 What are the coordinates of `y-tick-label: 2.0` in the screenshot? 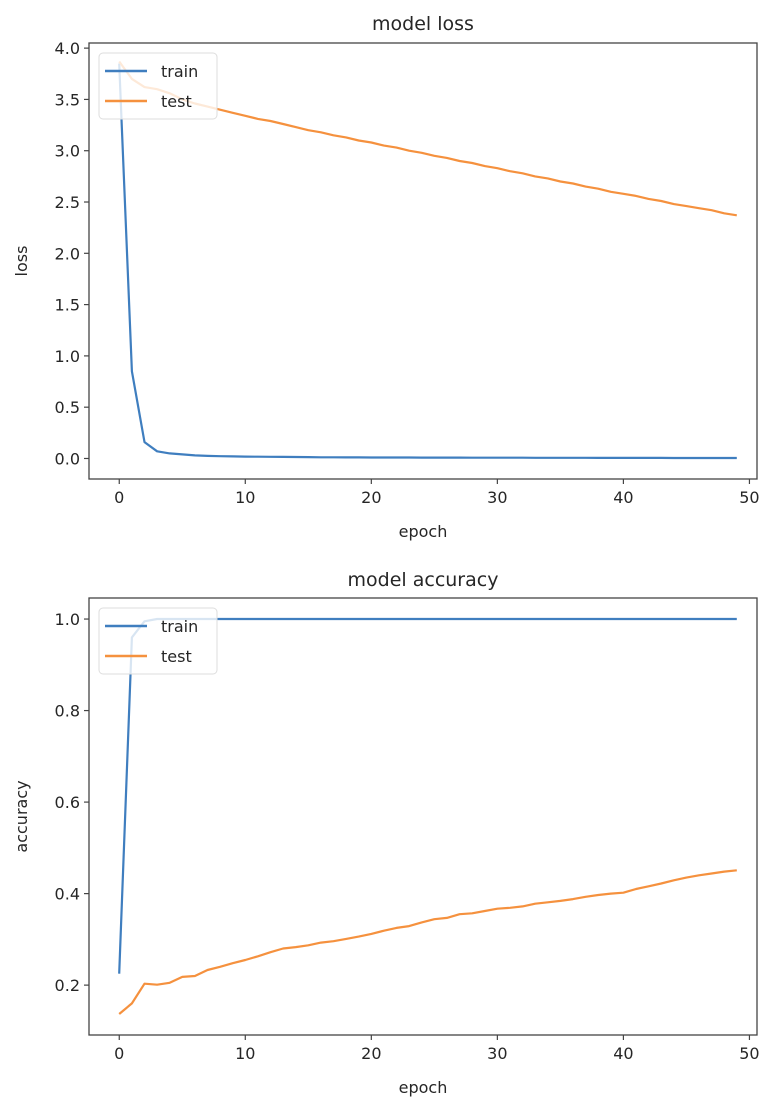 It's located at (67, 253).